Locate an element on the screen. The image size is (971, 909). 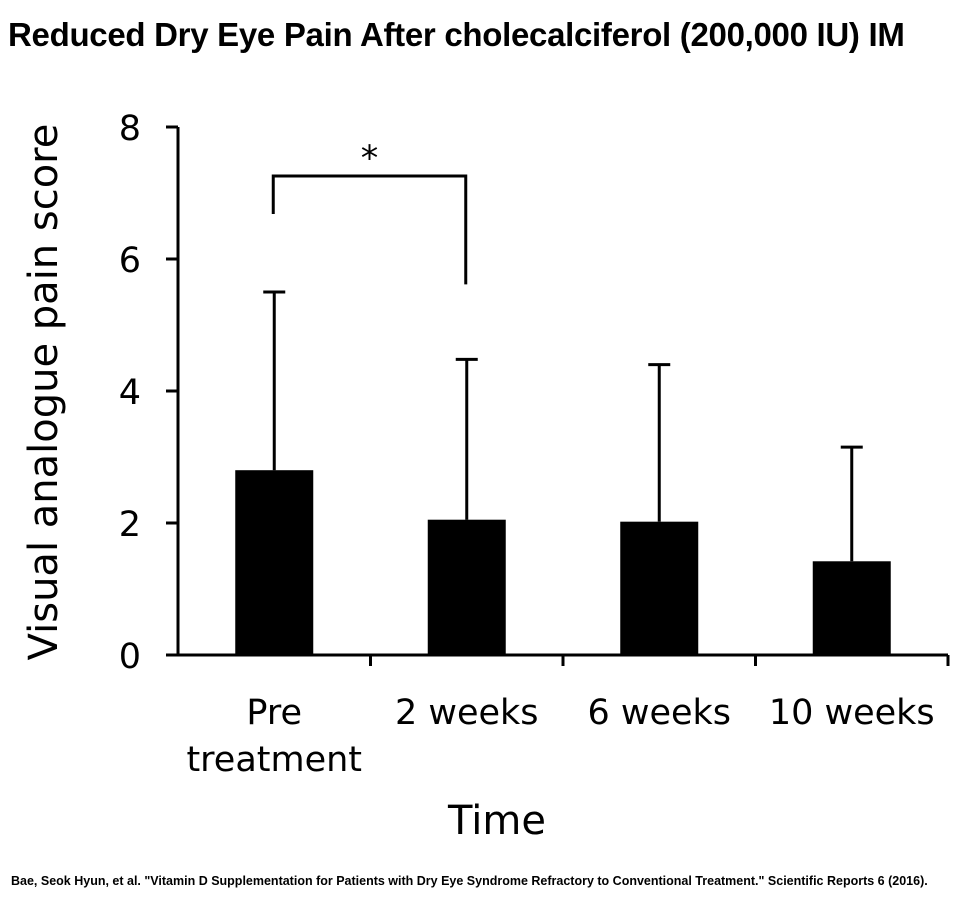
significance-annotation: * is located at coordinates (369, 212).